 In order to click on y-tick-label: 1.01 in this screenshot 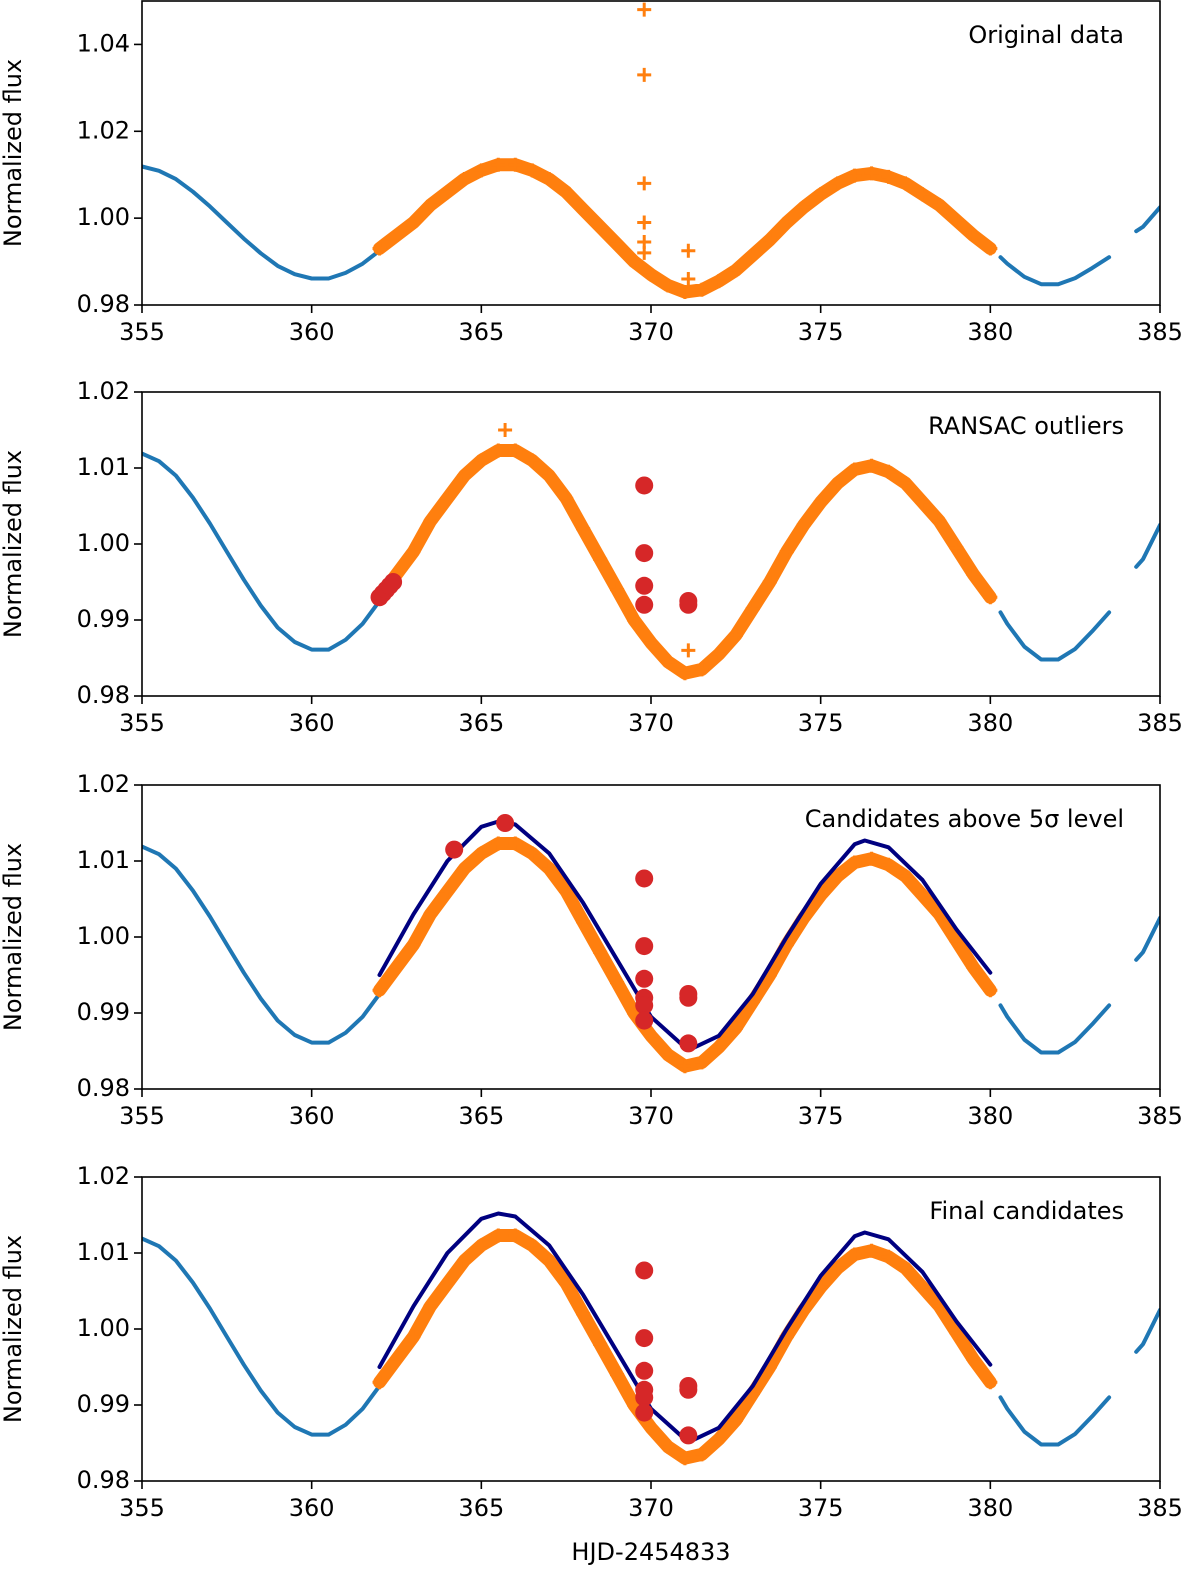, I will do `click(103, 467)`.